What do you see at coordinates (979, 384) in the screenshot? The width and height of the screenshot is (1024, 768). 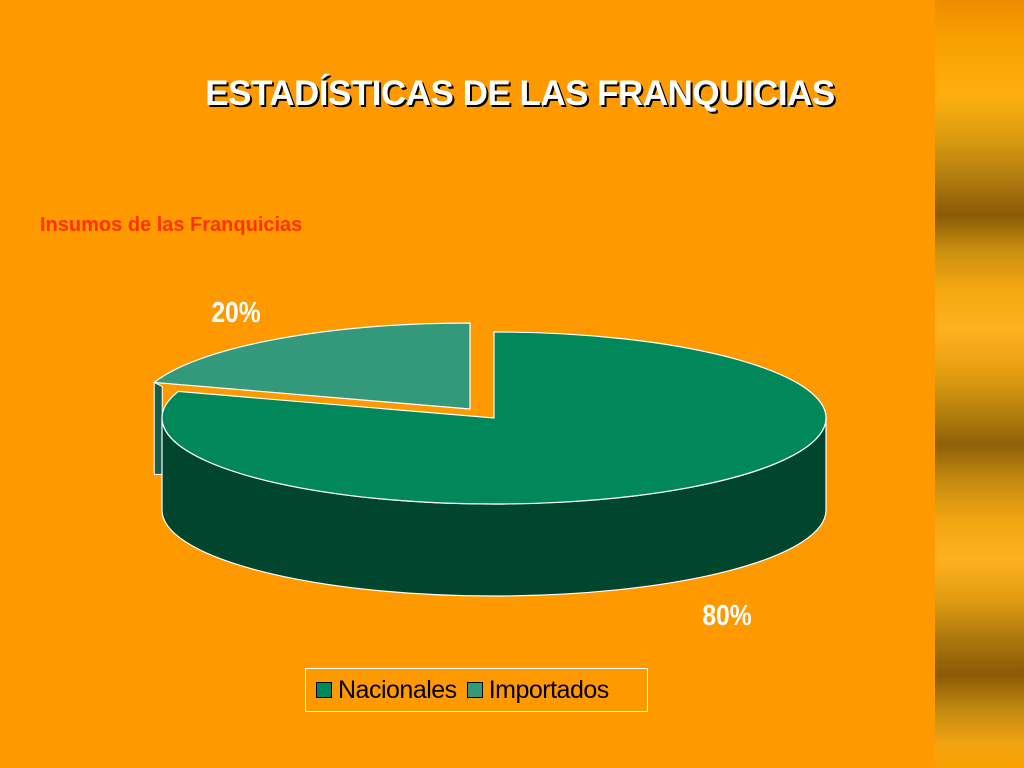 I see `decorative-side-strip` at bounding box center [979, 384].